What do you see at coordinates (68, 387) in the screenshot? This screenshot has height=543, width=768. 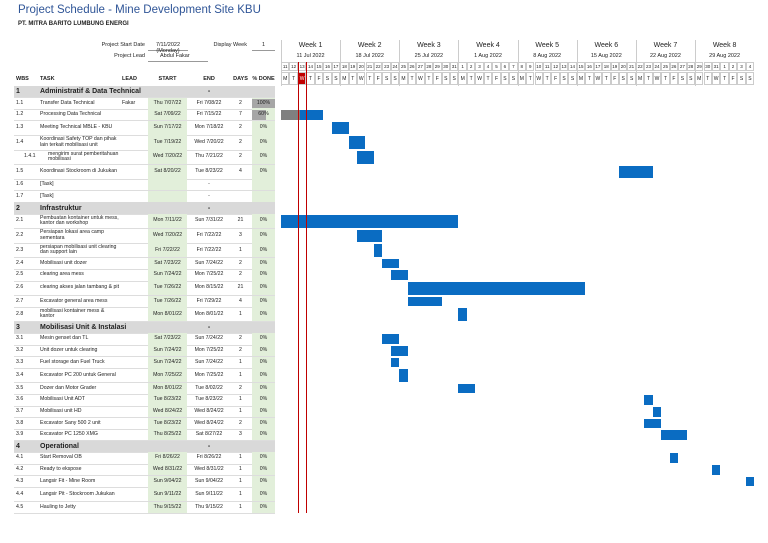 I see `task: Dozer dan Motor Grader` at bounding box center [68, 387].